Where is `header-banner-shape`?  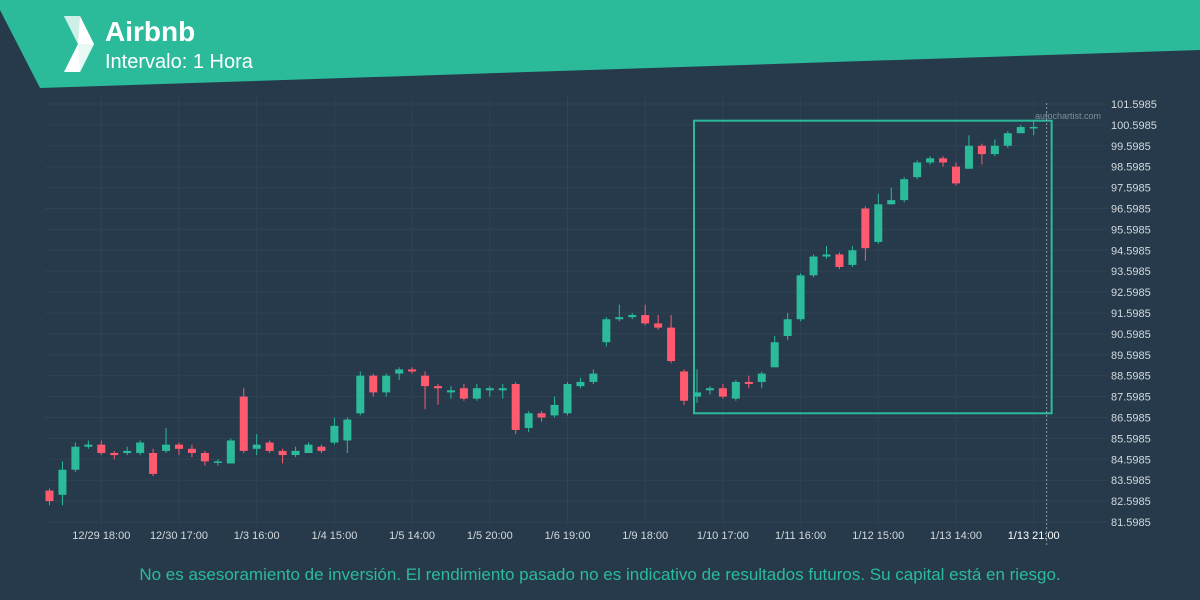
header-banner-shape is located at coordinates (600, 44).